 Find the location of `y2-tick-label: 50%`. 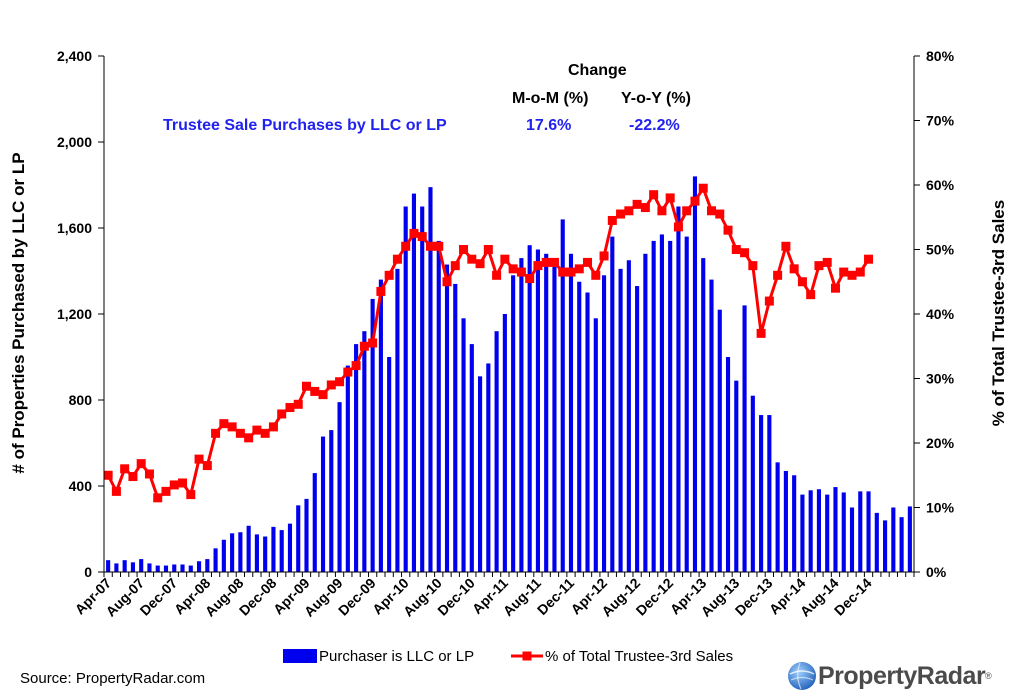

y2-tick-label: 50% is located at coordinates (940, 250).